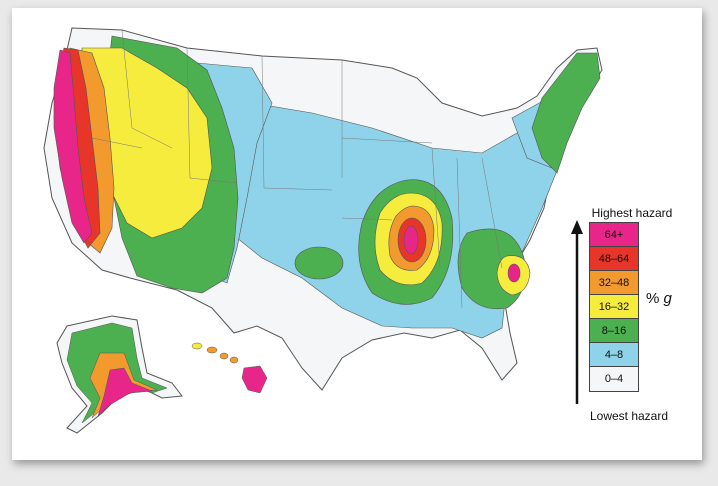  What do you see at coordinates (659, 298) in the screenshot?
I see `legend-unit-label: % g` at bounding box center [659, 298].